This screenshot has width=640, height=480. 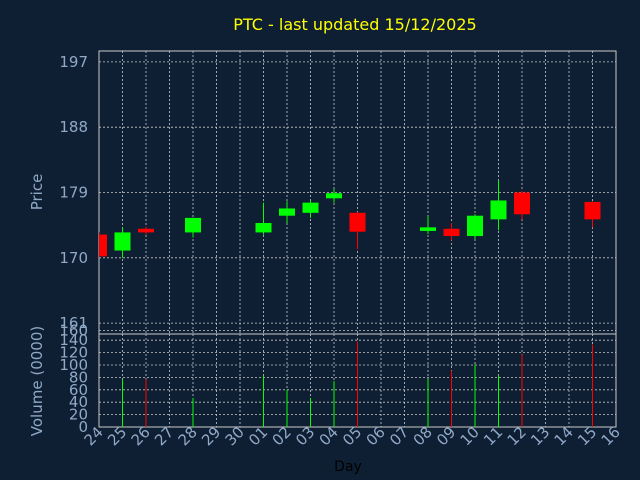 I want to click on volume-tick-label: 0, so click(x=83, y=427).